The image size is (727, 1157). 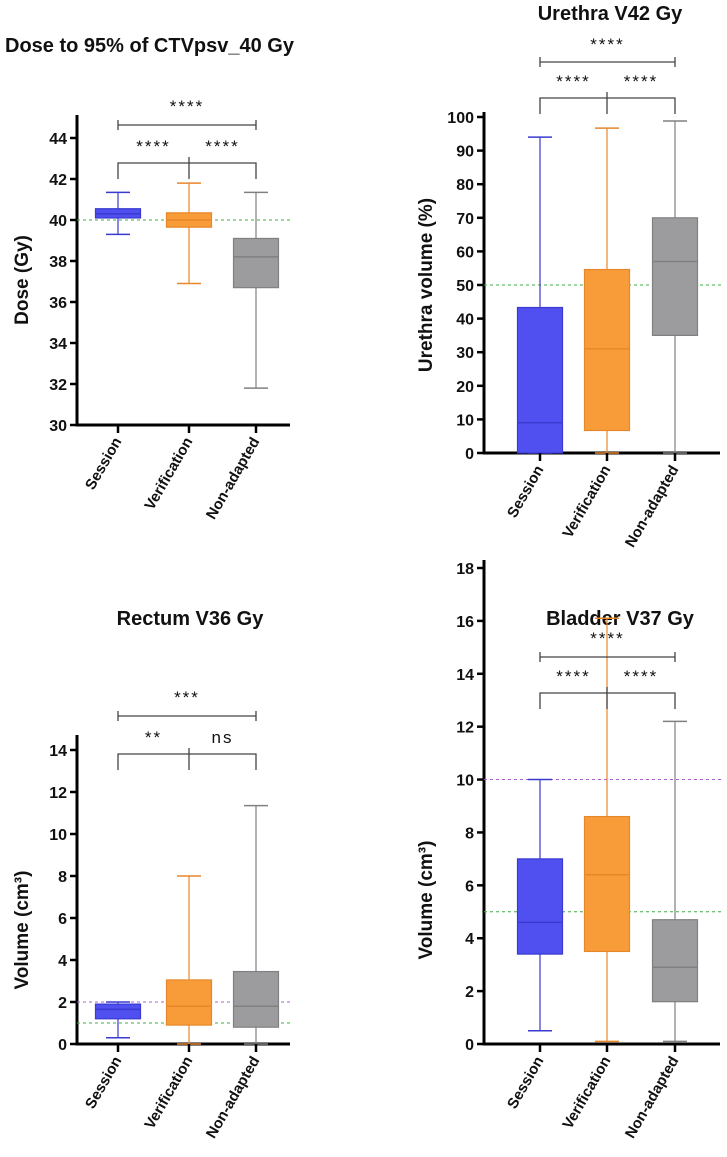 I want to click on y-tick-label: 50, so click(x=465, y=286).